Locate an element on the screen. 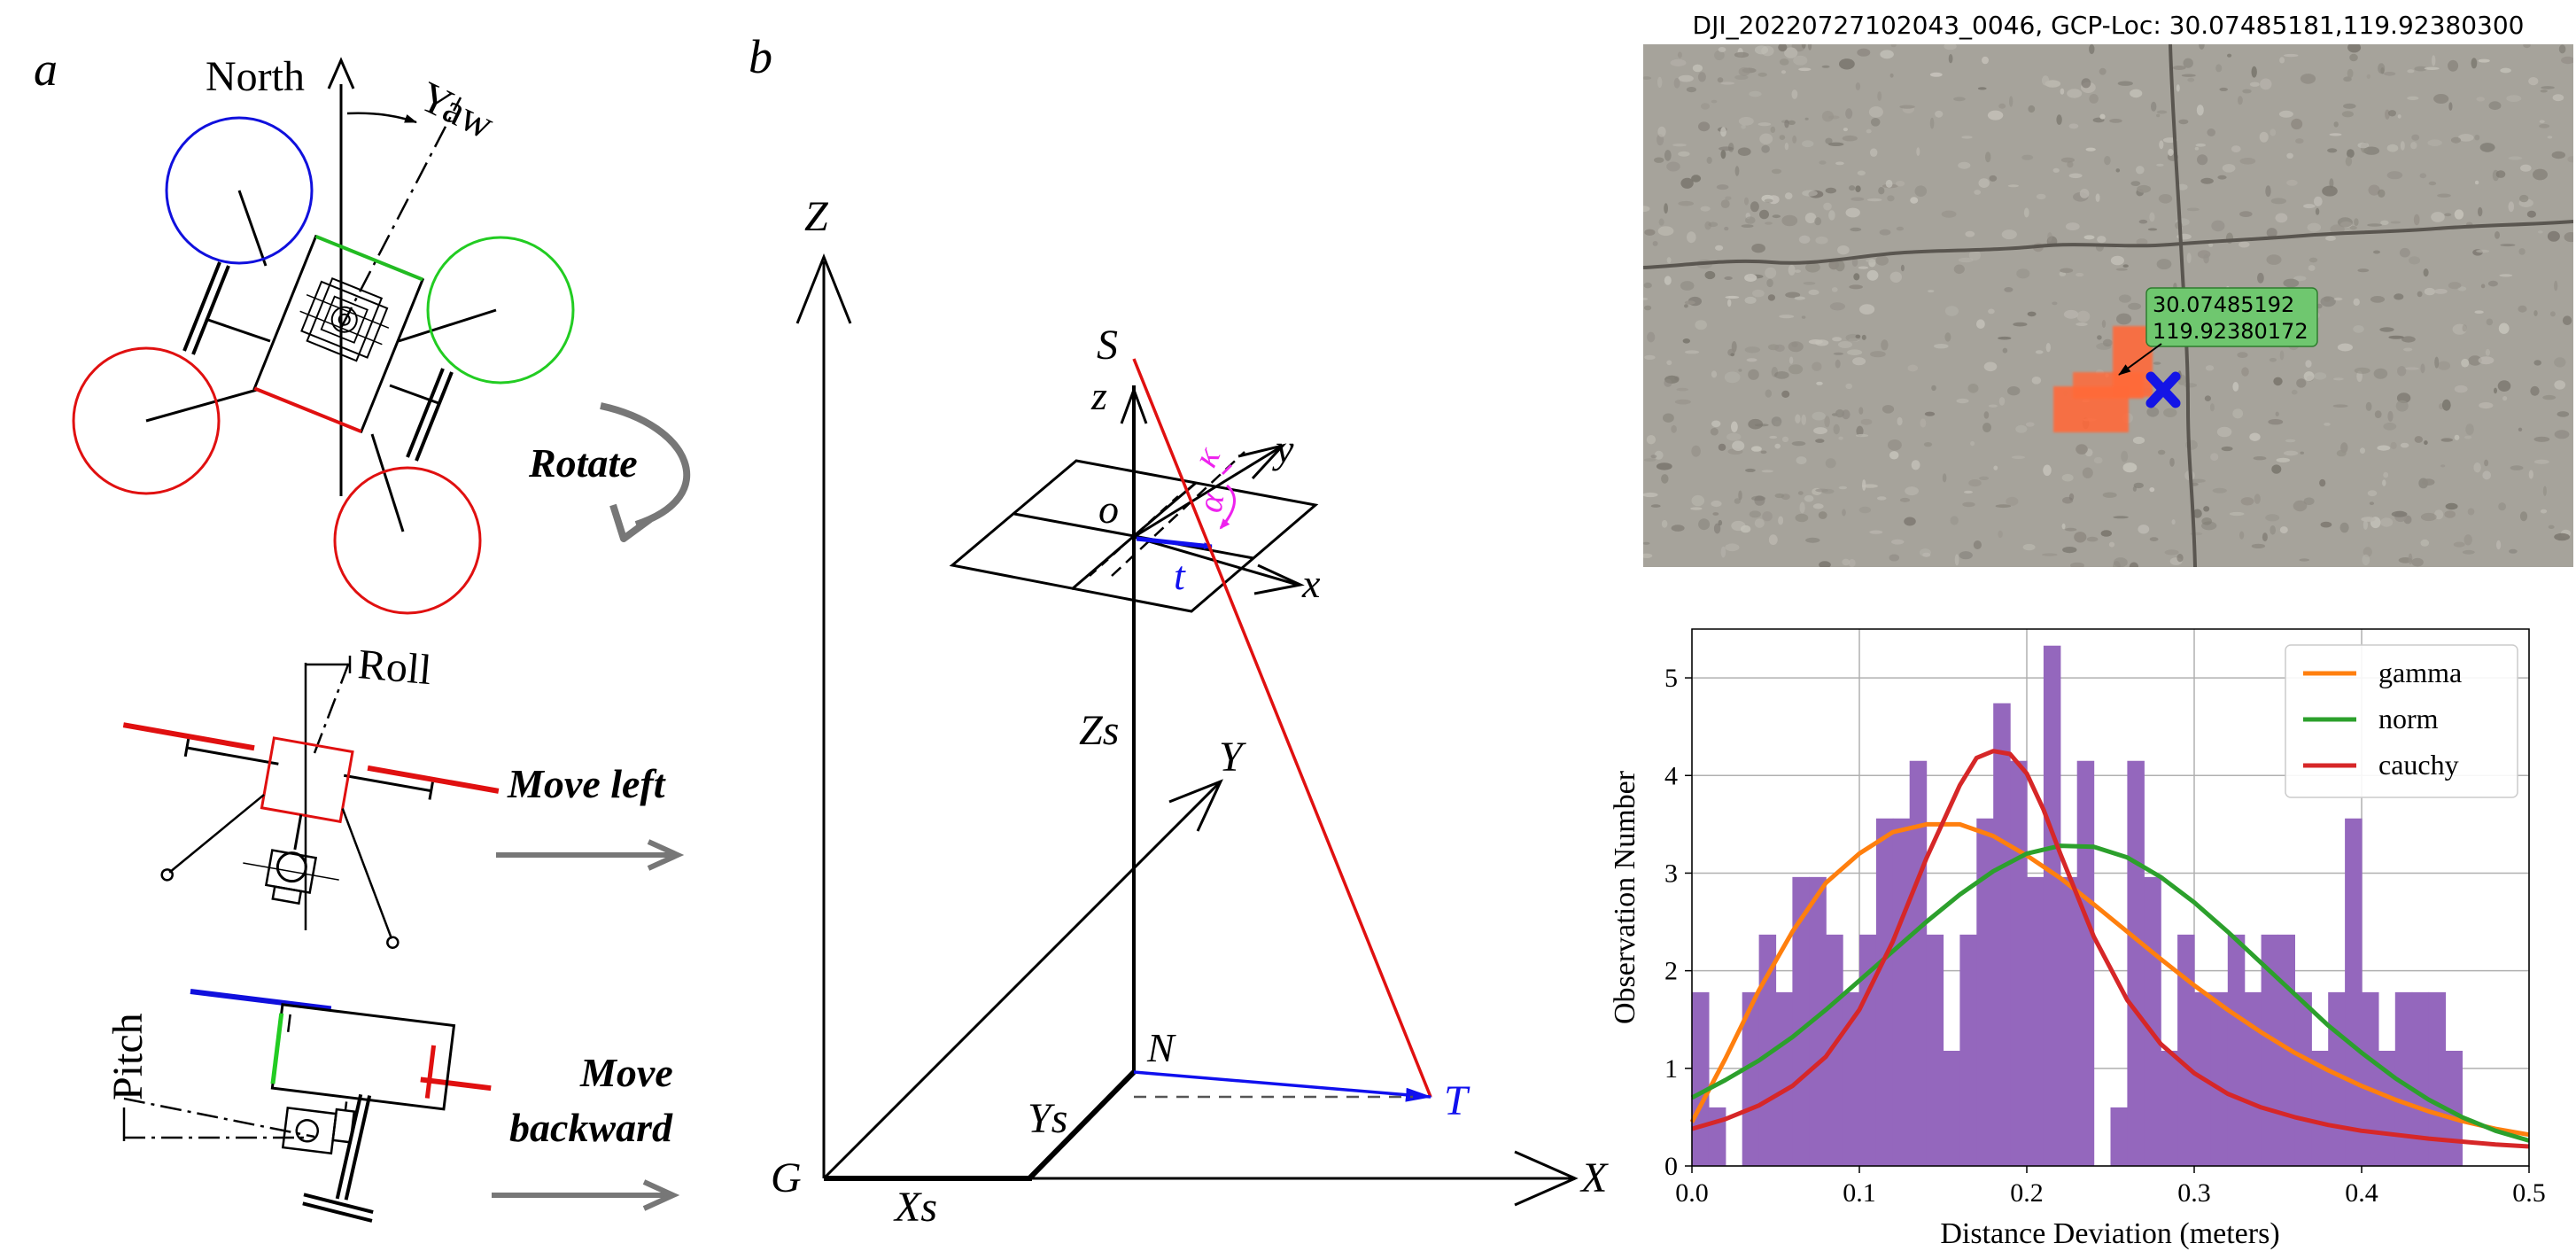  world-y-axis is located at coordinates (1021, 981).